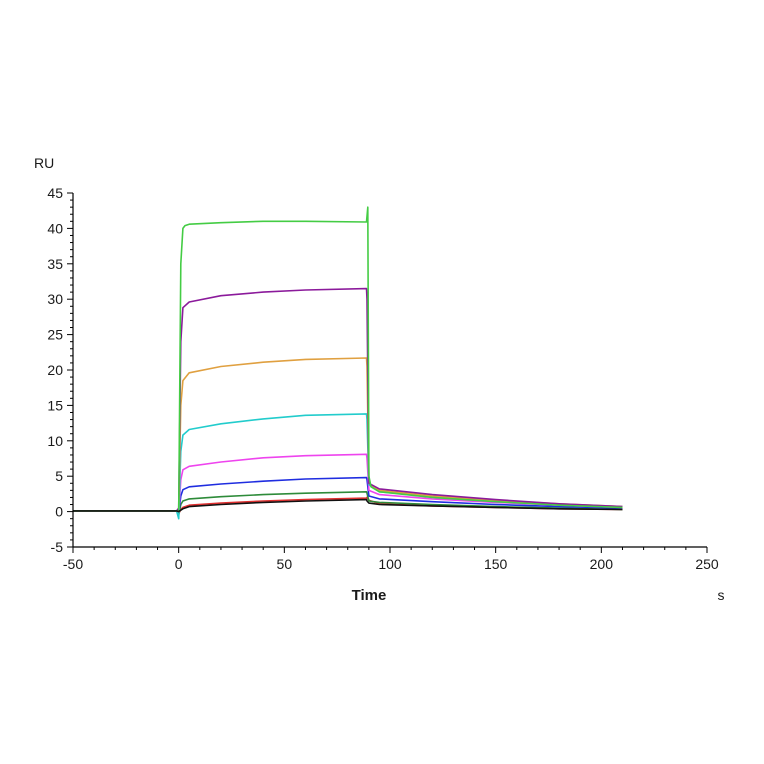 This screenshot has width=764, height=764. I want to click on x-tick-label: 100, so click(390, 564).